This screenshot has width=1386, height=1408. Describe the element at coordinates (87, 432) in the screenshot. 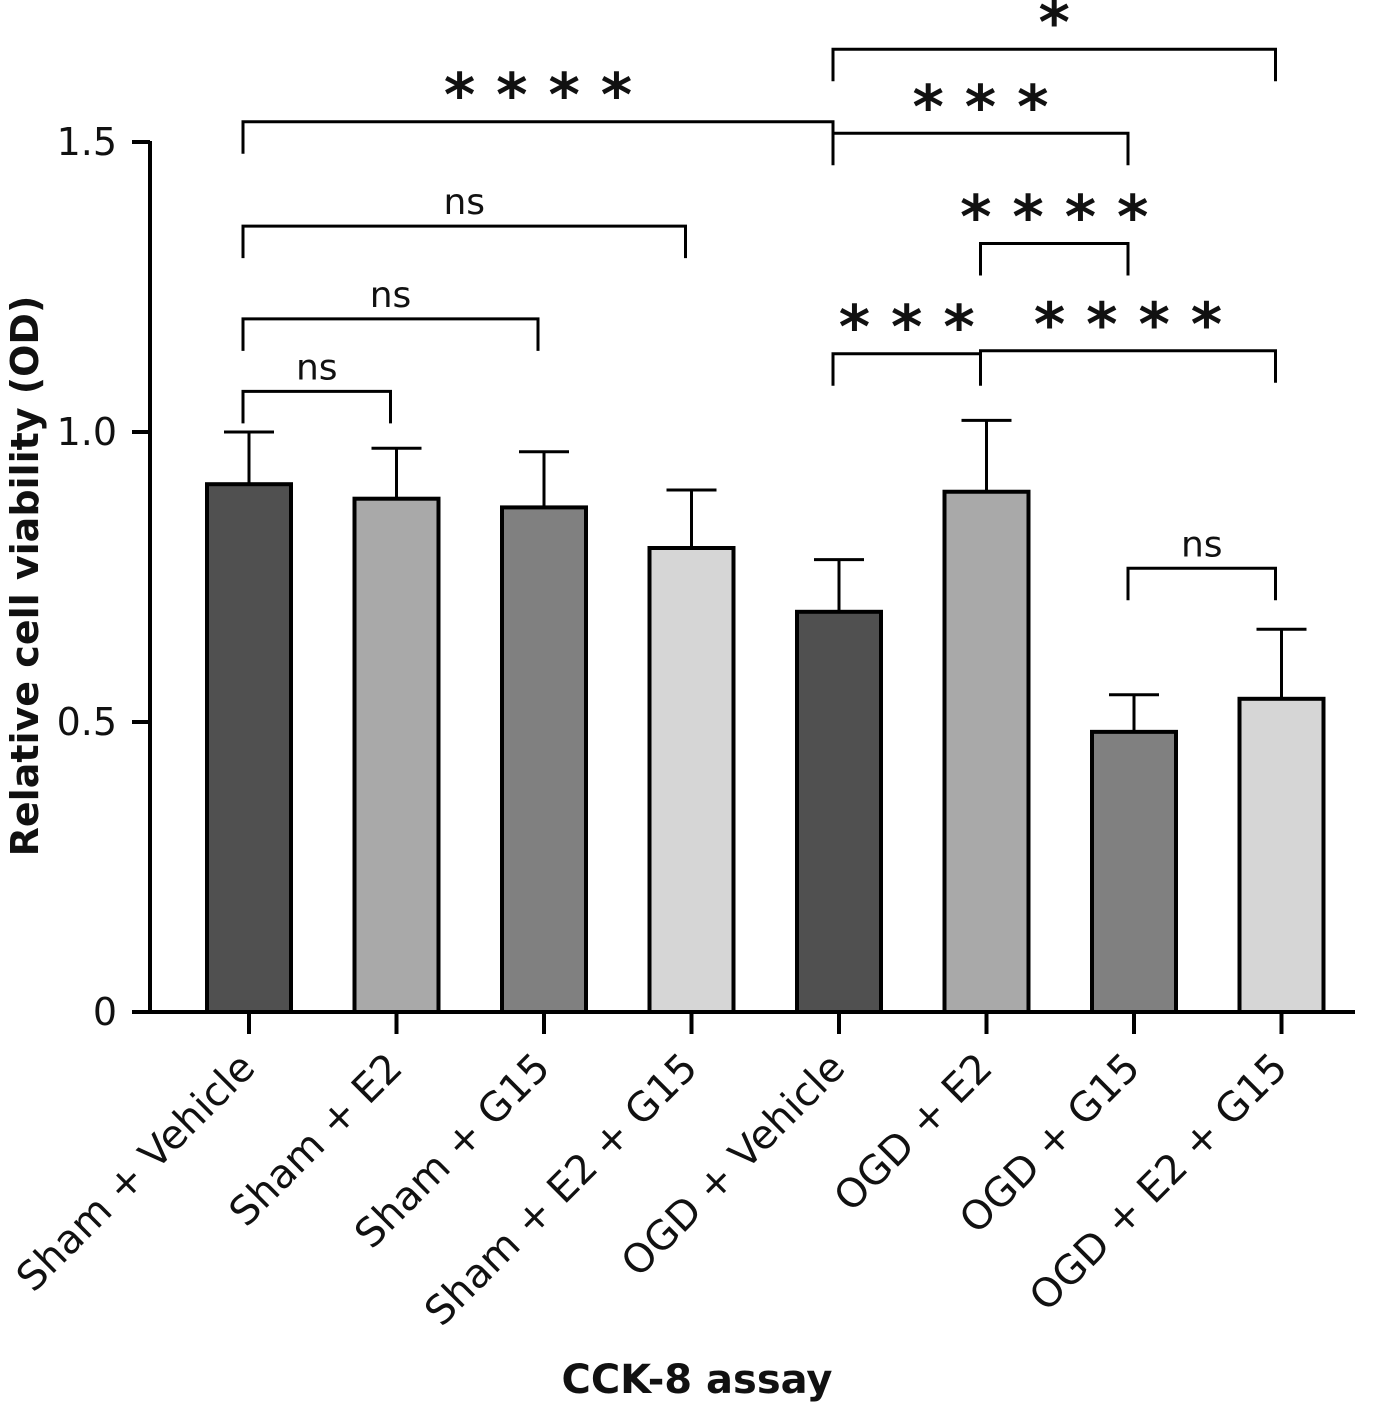

I see `y-tick-label: 1.0` at that location.